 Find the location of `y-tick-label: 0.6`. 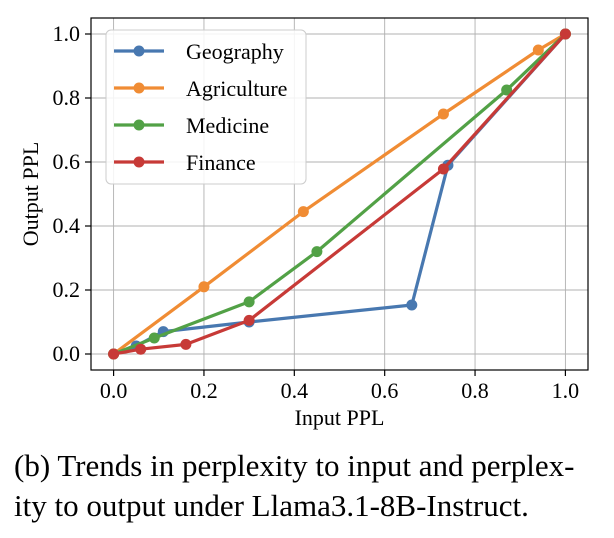

y-tick-label: 0.6 is located at coordinates (67, 161).